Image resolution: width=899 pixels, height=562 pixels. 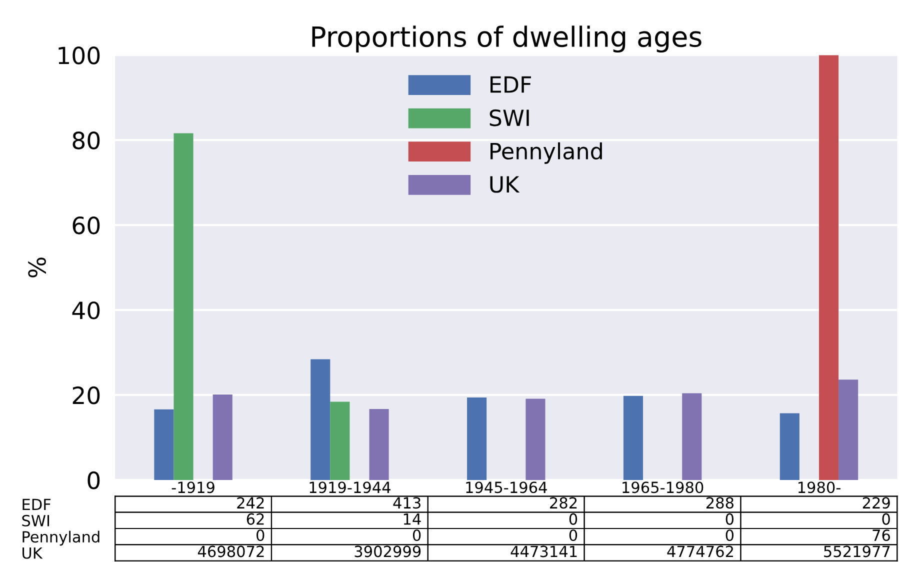 What do you see at coordinates (255, 519) in the screenshot?
I see `data-label: 62` at bounding box center [255, 519].